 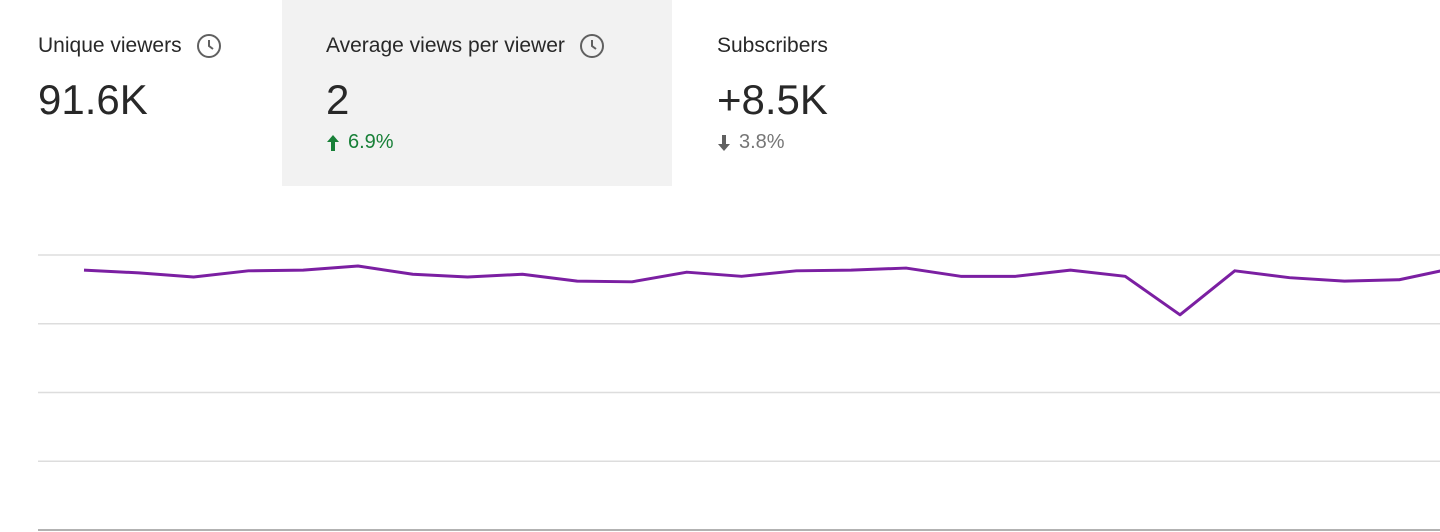 I want to click on down-arrow, so click(x=724, y=142).